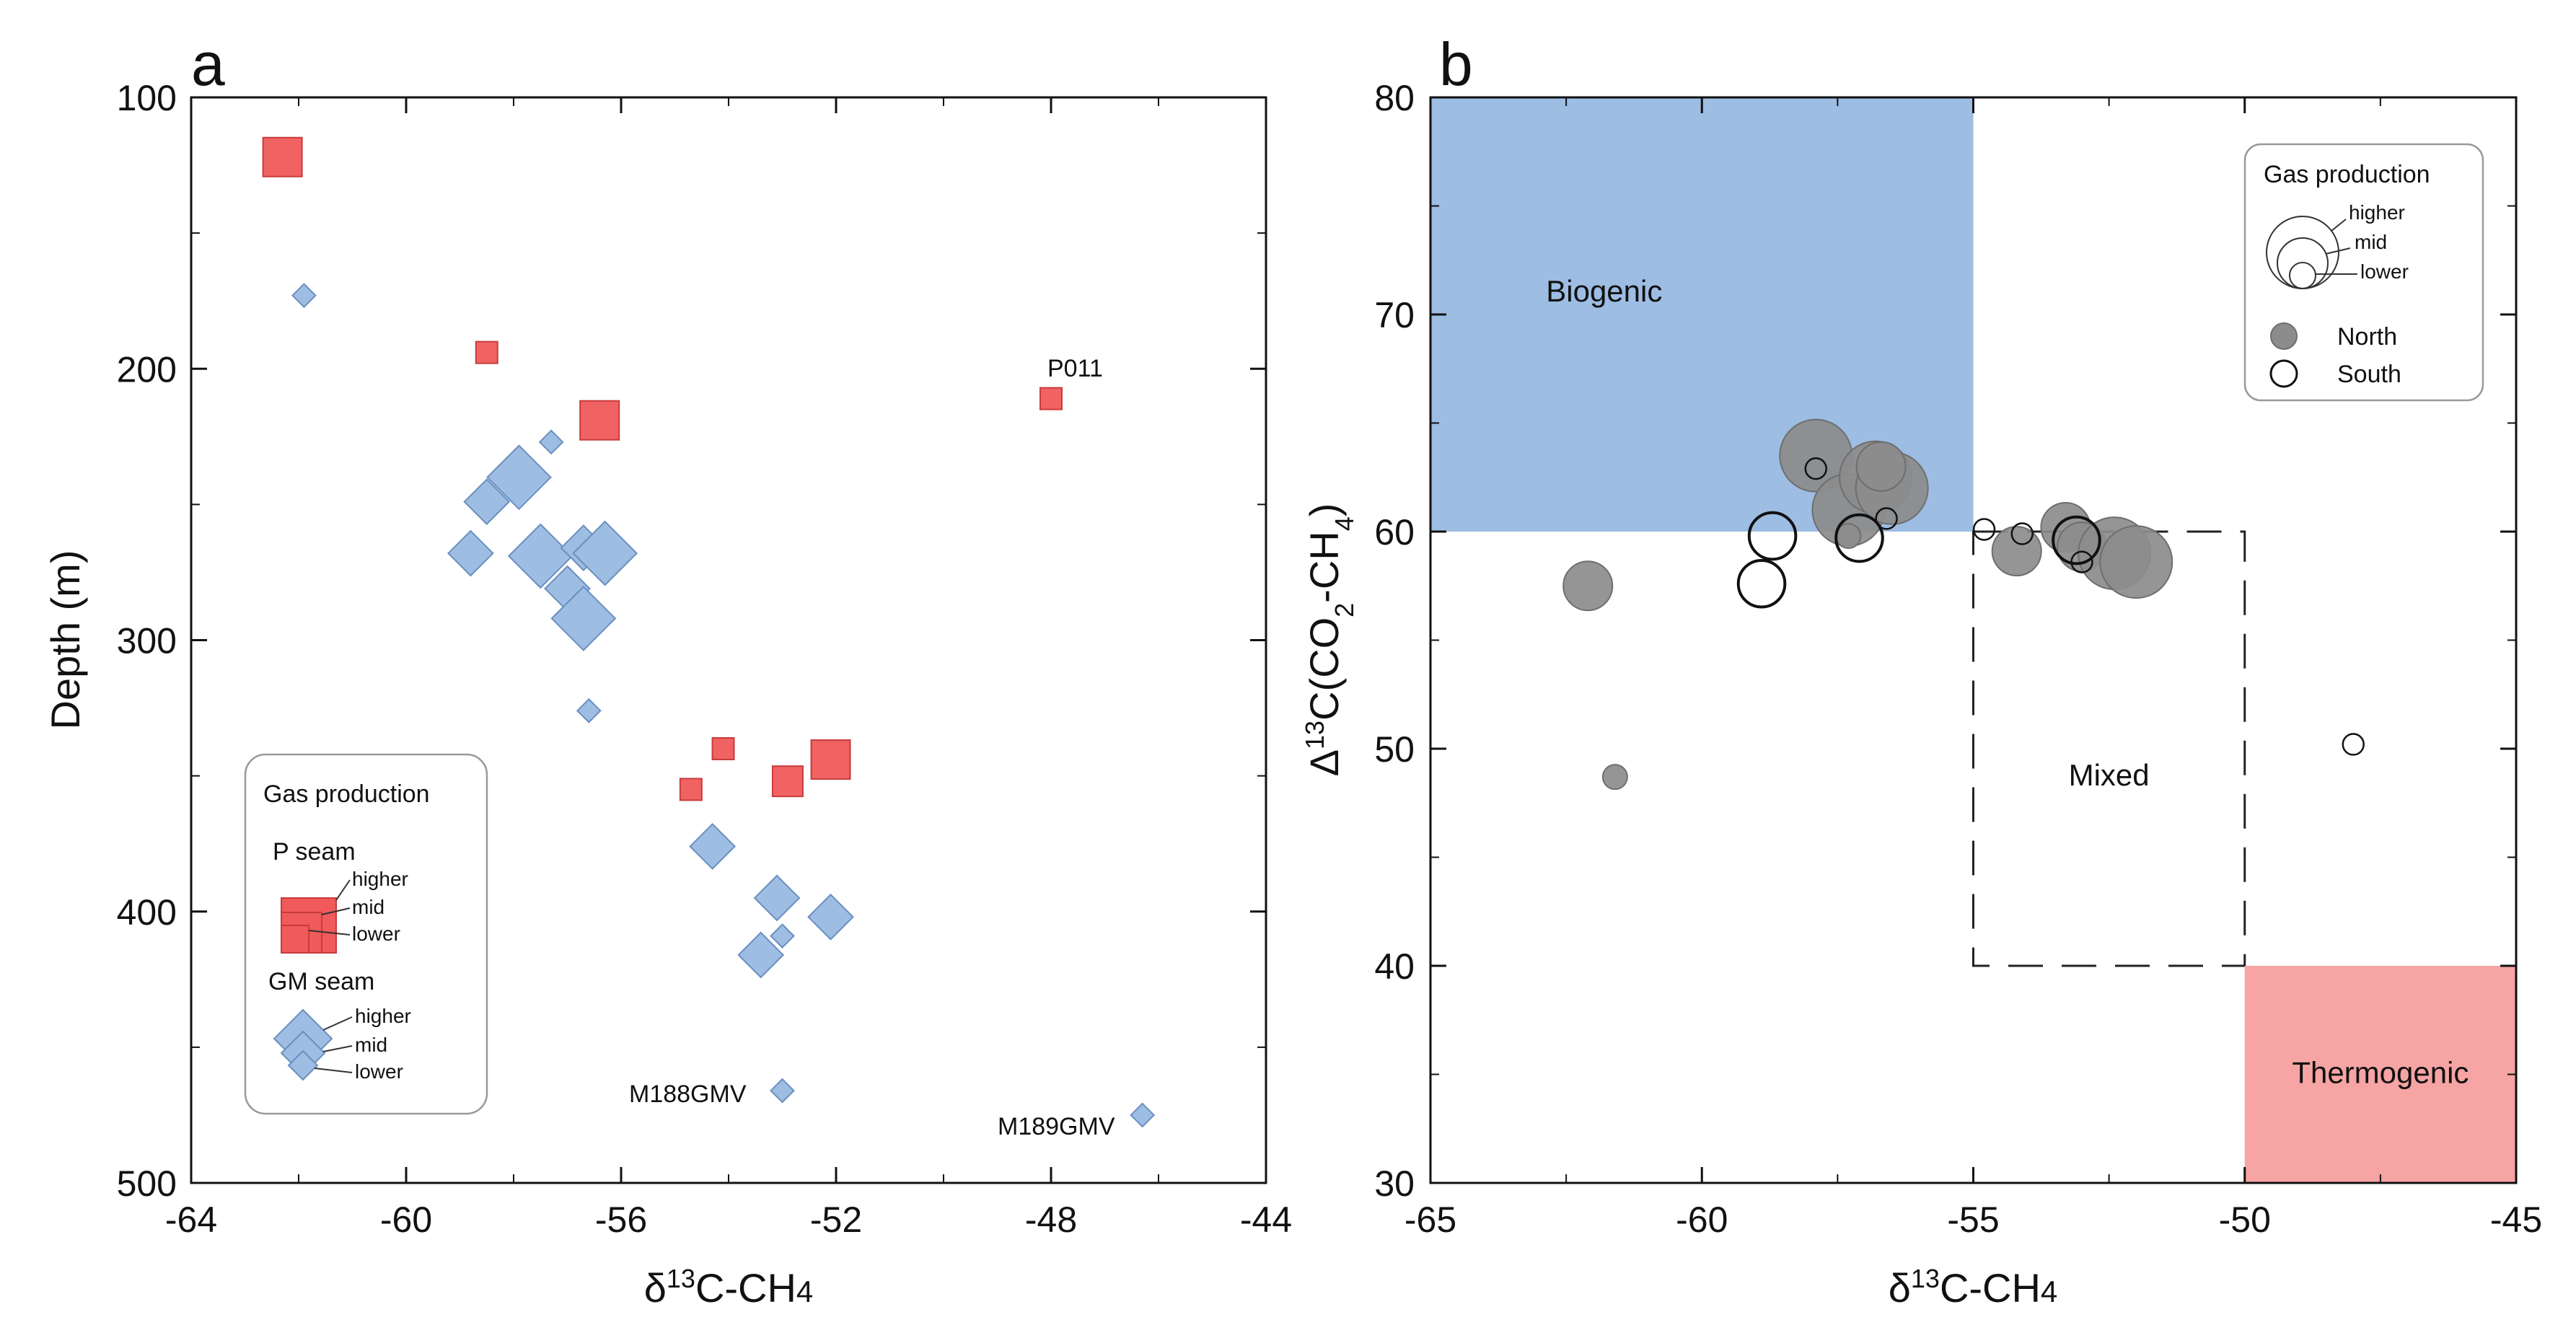  Describe the element at coordinates (1430, 1220) in the screenshot. I see `x-tick-label: -65` at that location.